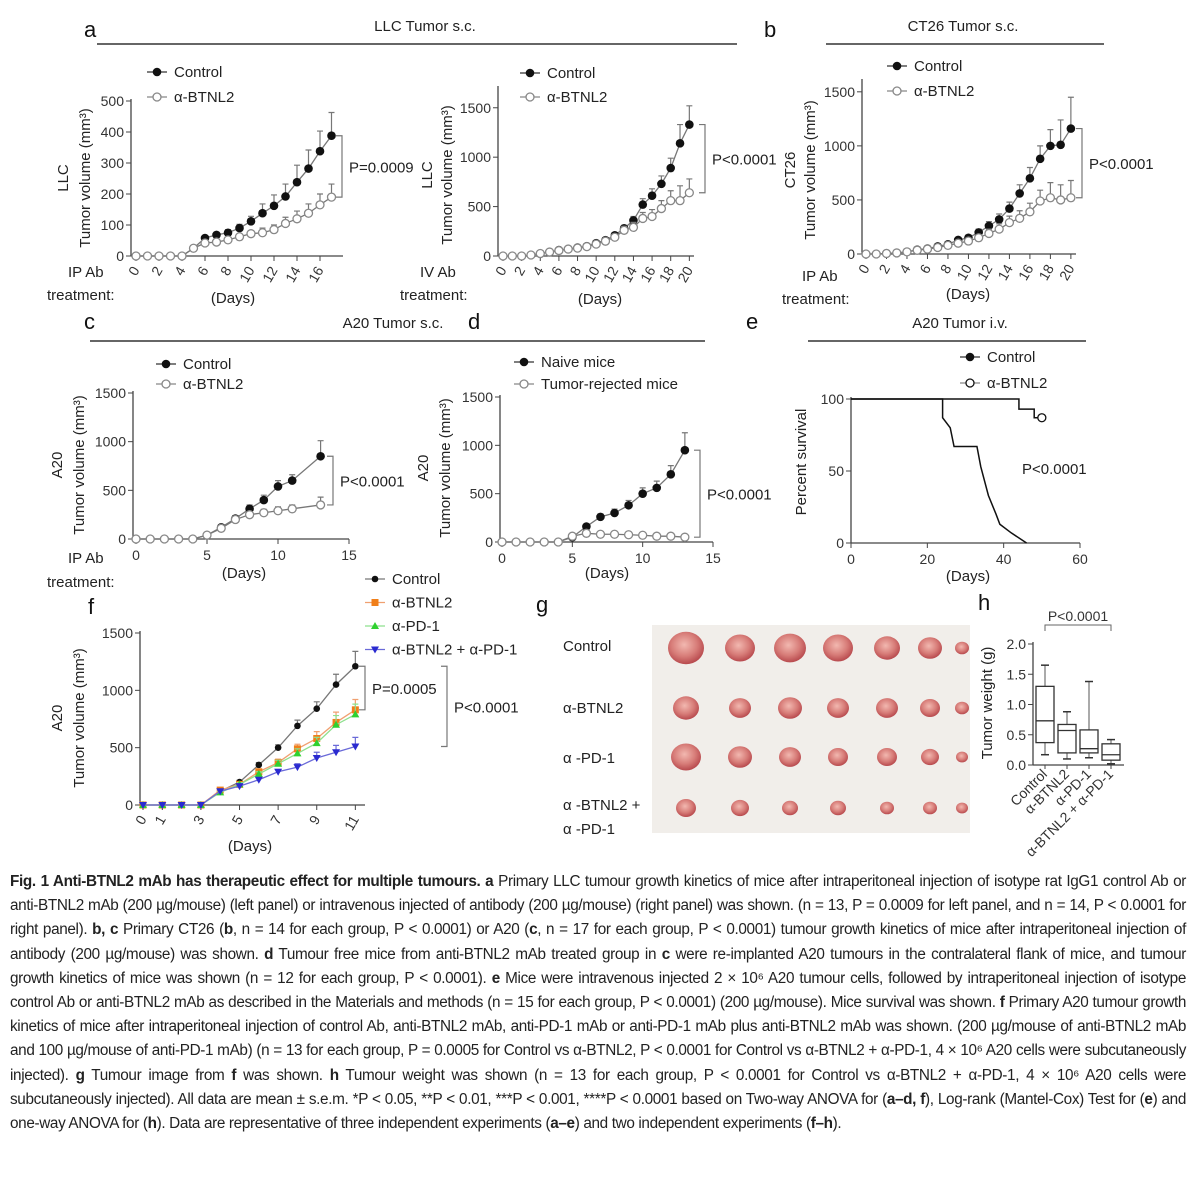  What do you see at coordinates (836, 471) in the screenshot?
I see `y-tick-label: 50` at bounding box center [836, 471].